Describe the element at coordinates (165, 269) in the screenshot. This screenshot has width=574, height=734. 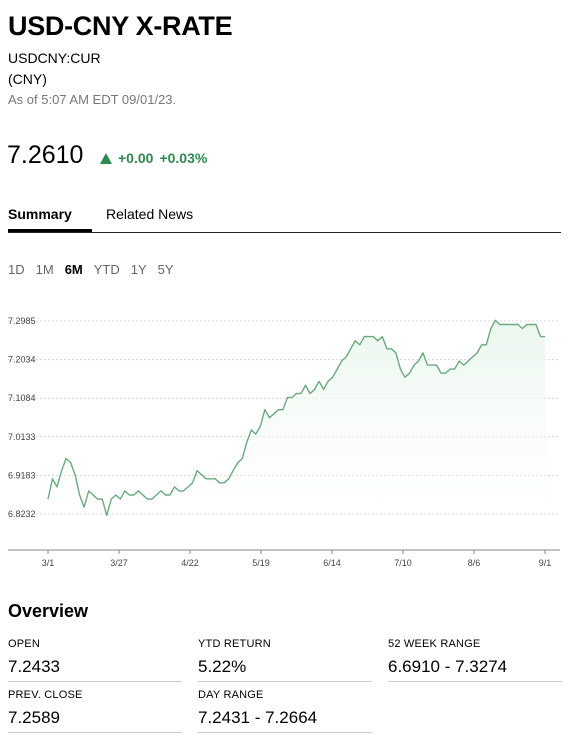
I see `range-5y: 5Y` at that location.